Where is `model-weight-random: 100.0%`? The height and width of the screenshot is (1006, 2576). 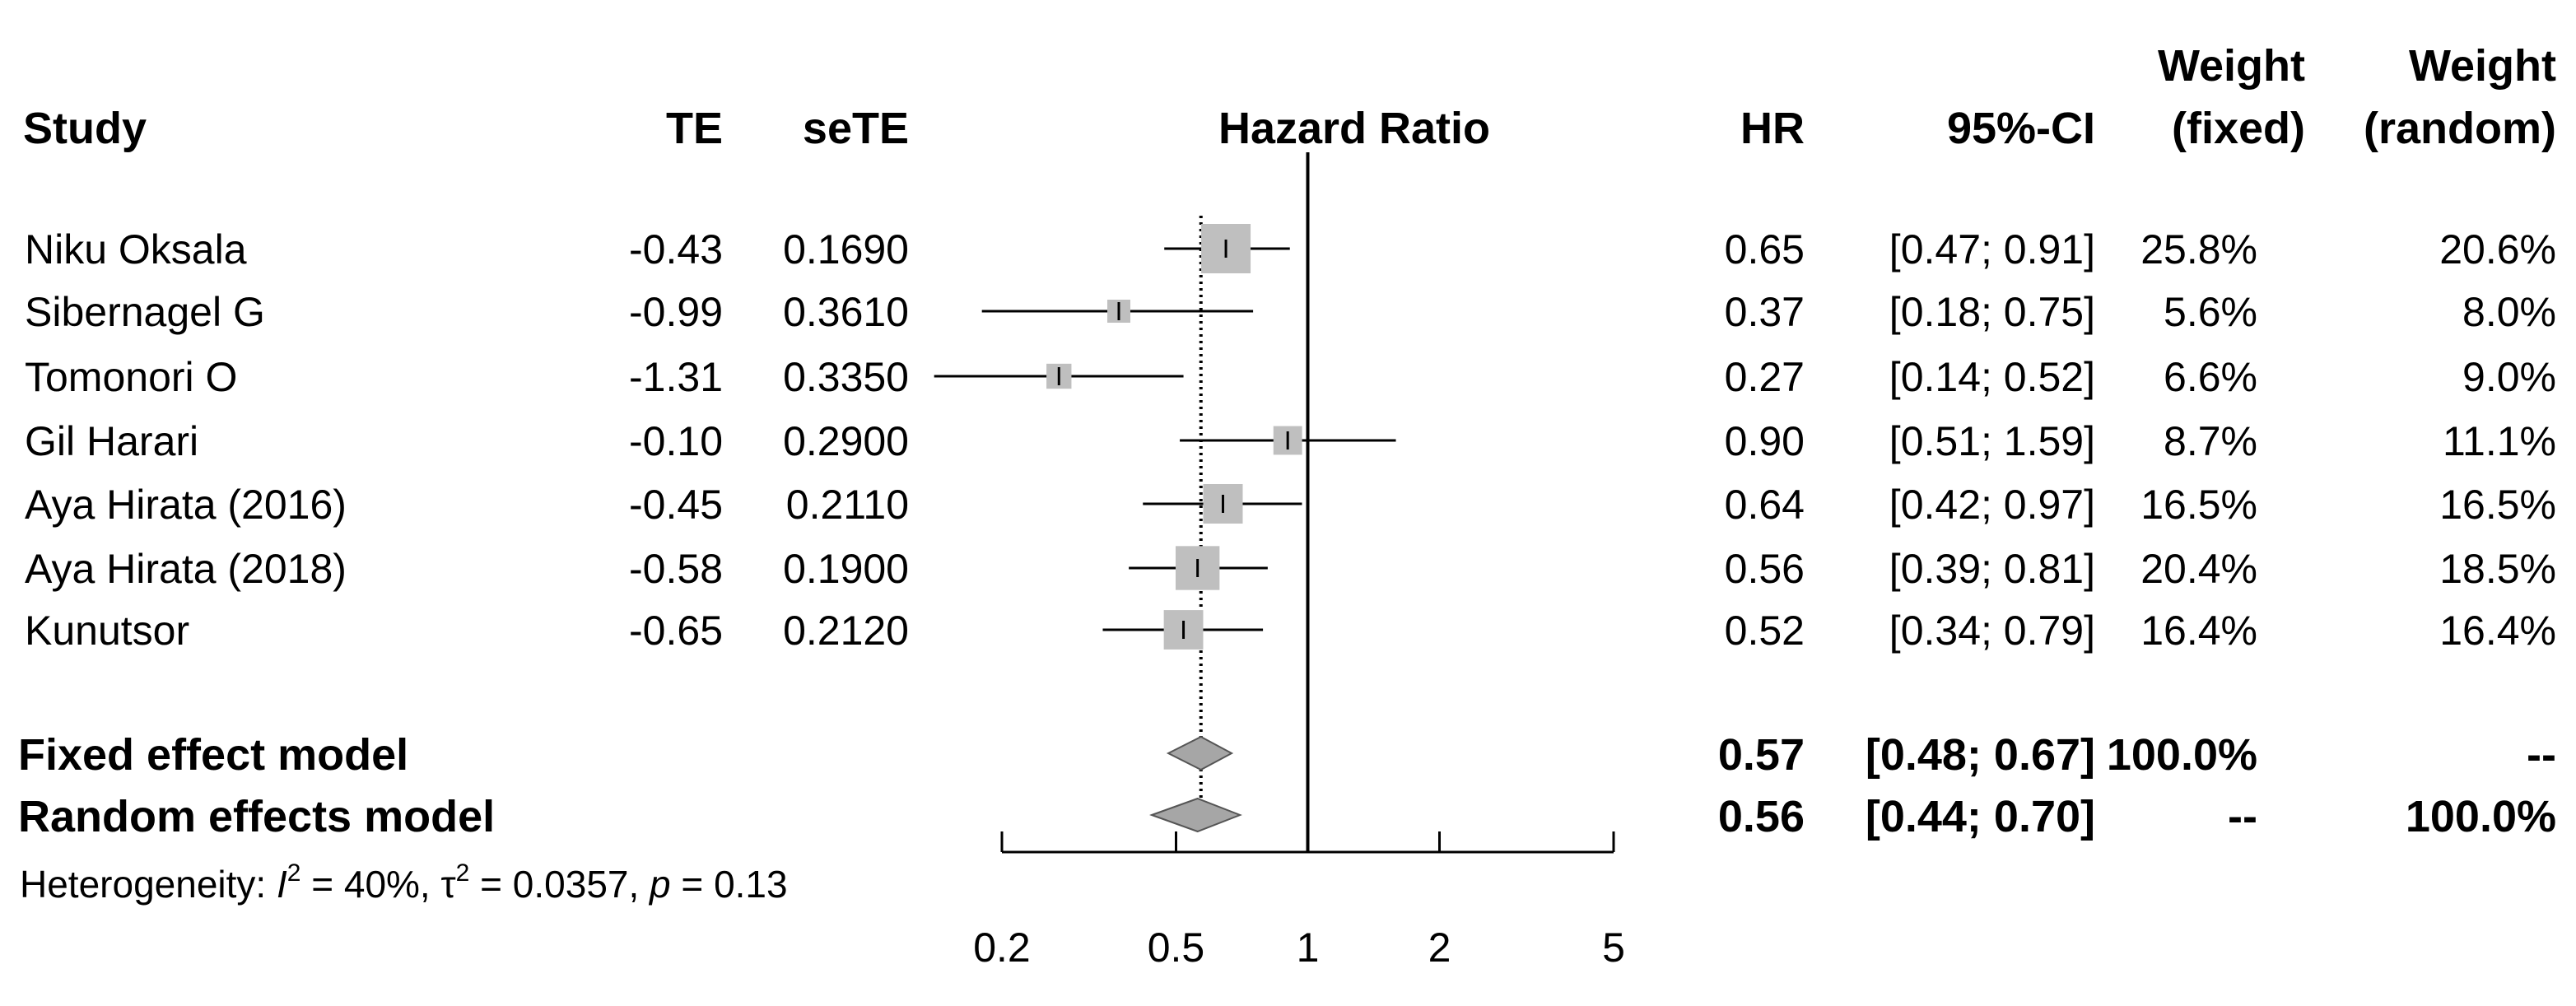 model-weight-random: 100.0% is located at coordinates (2481, 817).